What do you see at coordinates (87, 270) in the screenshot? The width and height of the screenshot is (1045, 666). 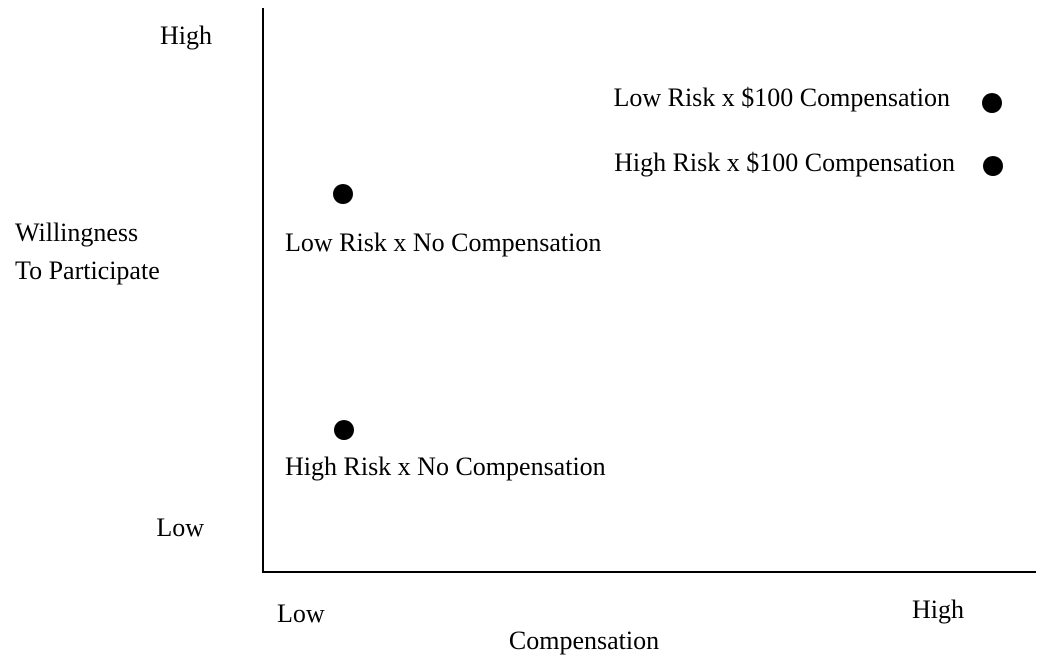 I see `y-axis-label: To Participate` at bounding box center [87, 270].